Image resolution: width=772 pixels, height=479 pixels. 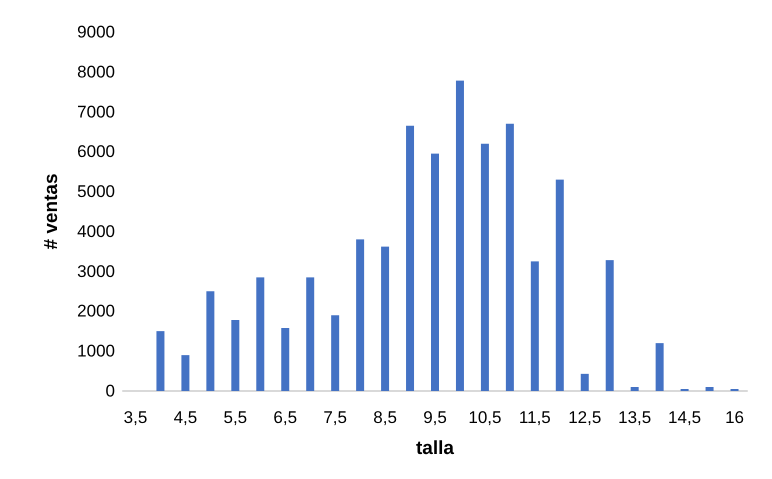 I want to click on y-axis-title: # ventas, so click(x=51, y=211).